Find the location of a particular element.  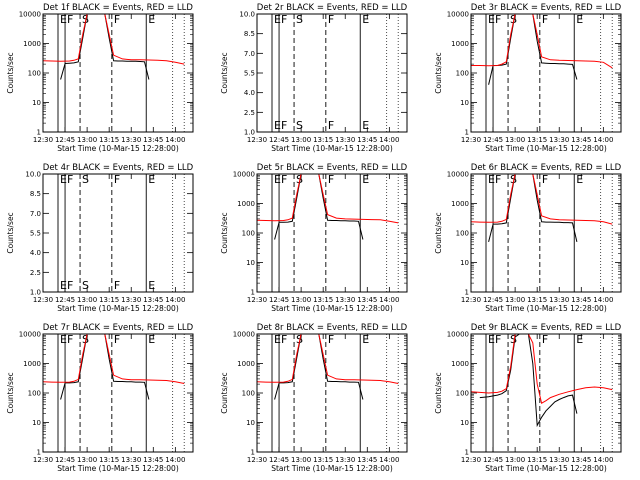

y-tick-label: 2.5 is located at coordinates (35, 273).